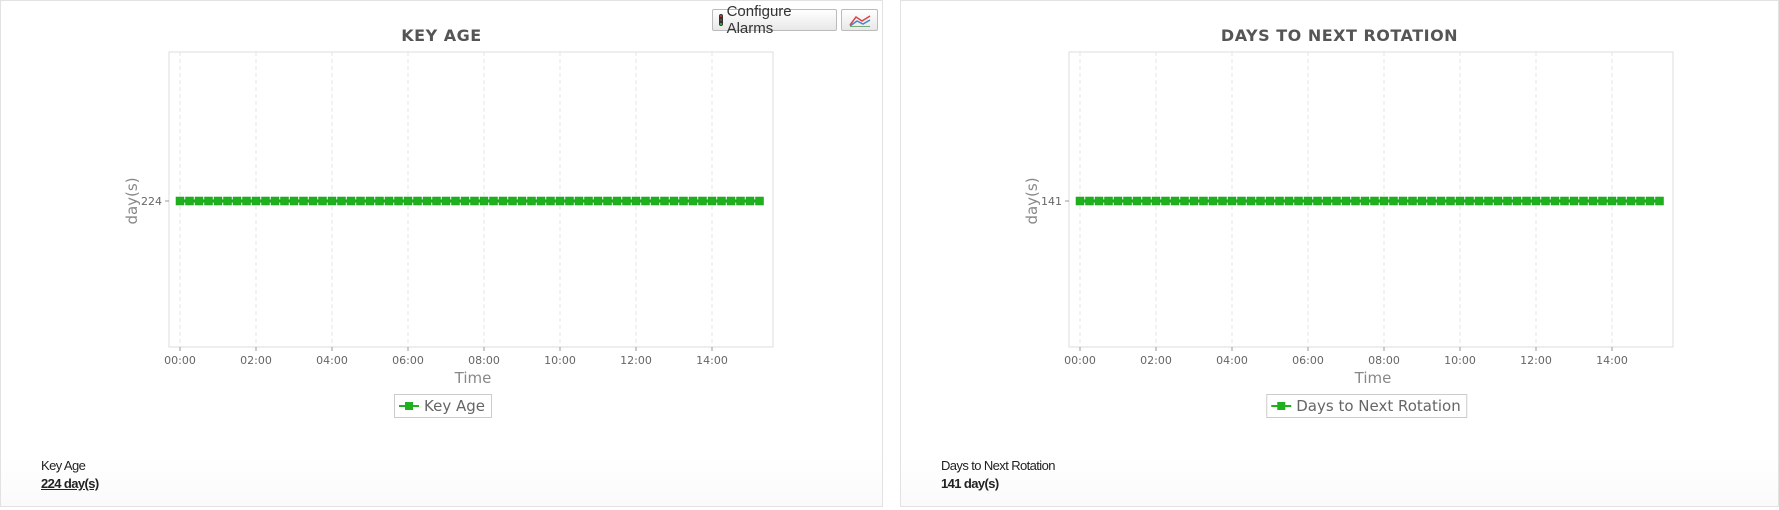  I want to click on summary-value-link: 224 day(s), so click(70, 483).